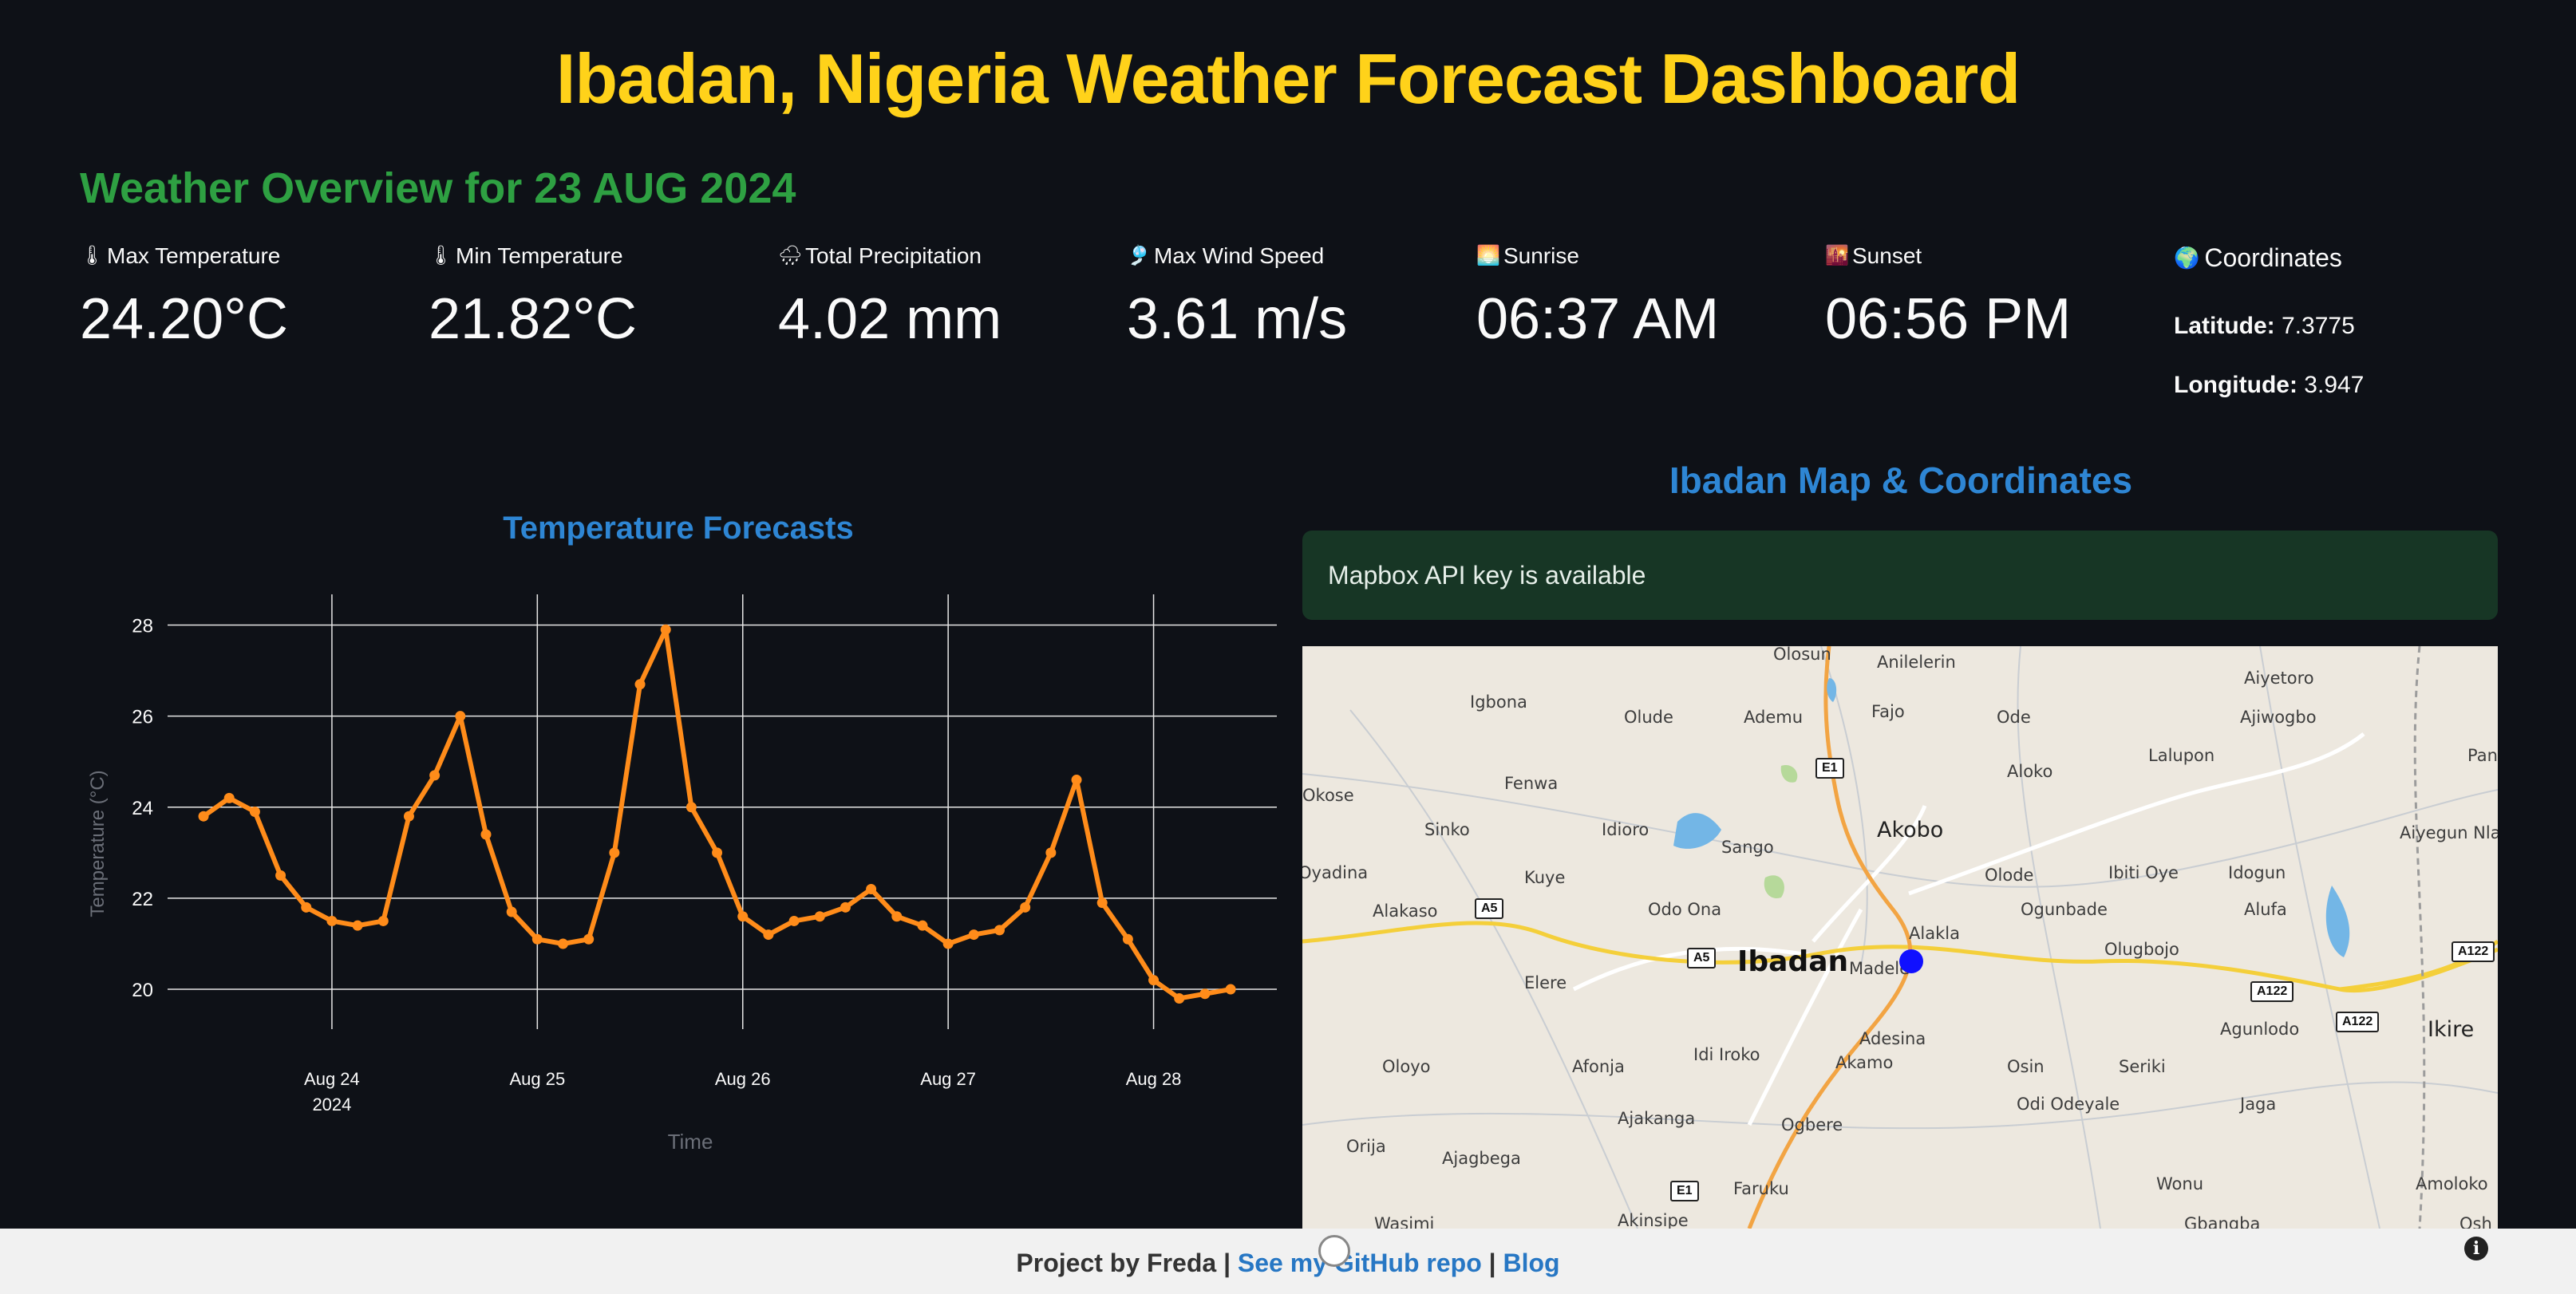  What do you see at coordinates (2269, 326) in the screenshot?
I see `latitude-line: Latitude: 7.3775` at bounding box center [2269, 326].